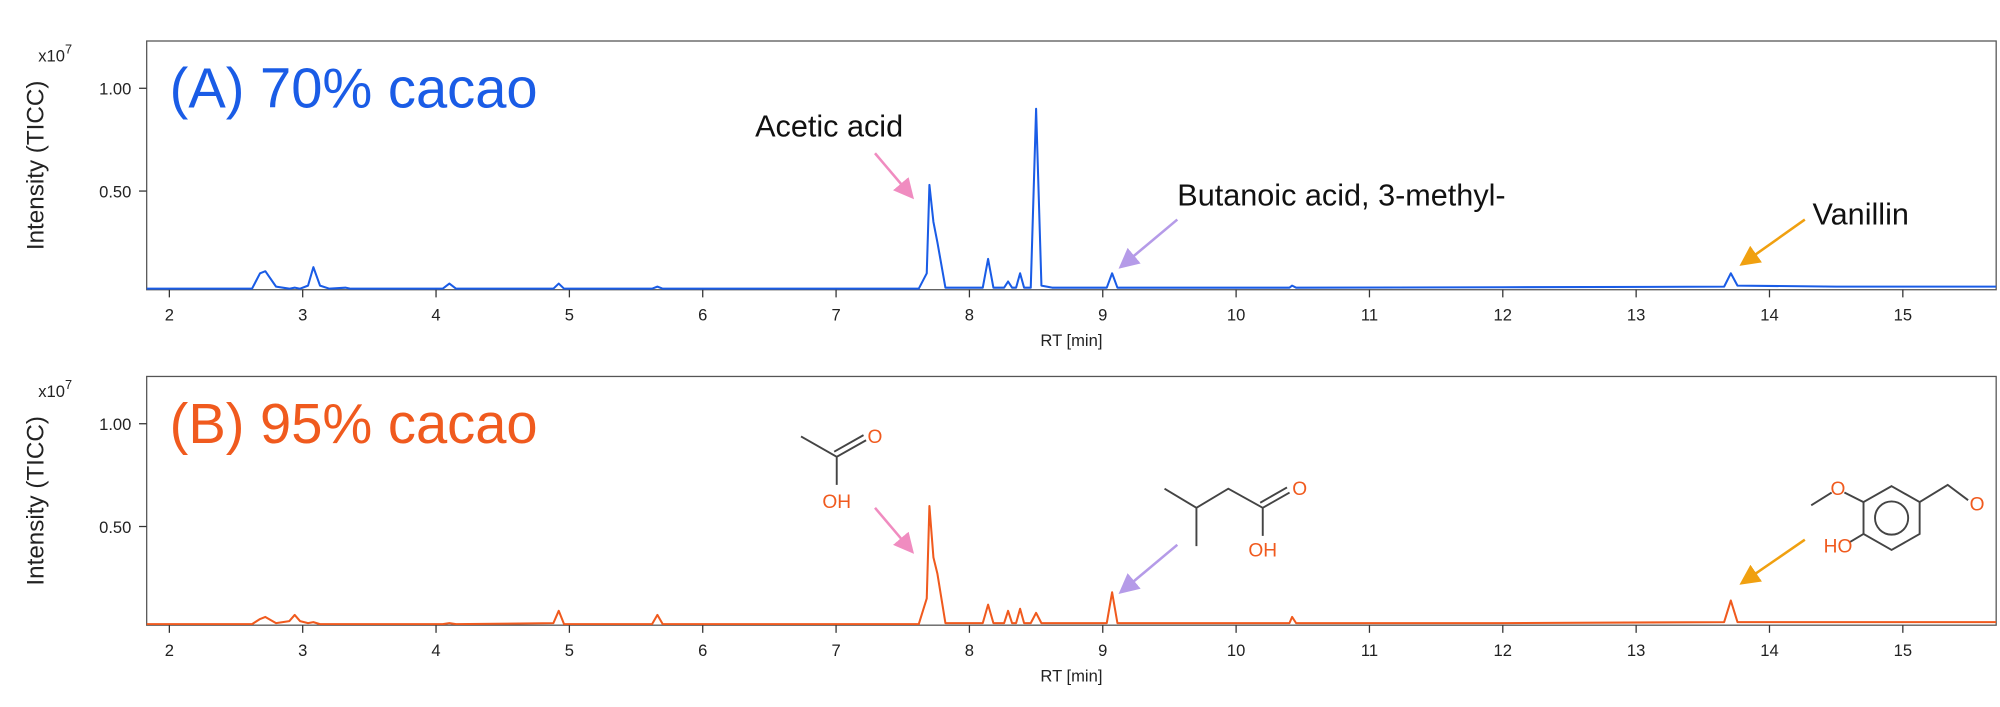 The height and width of the screenshot is (707, 2000). Describe the element at coordinates (354, 423) in the screenshot. I see `panel-title: (B) 95% cacao` at that location.